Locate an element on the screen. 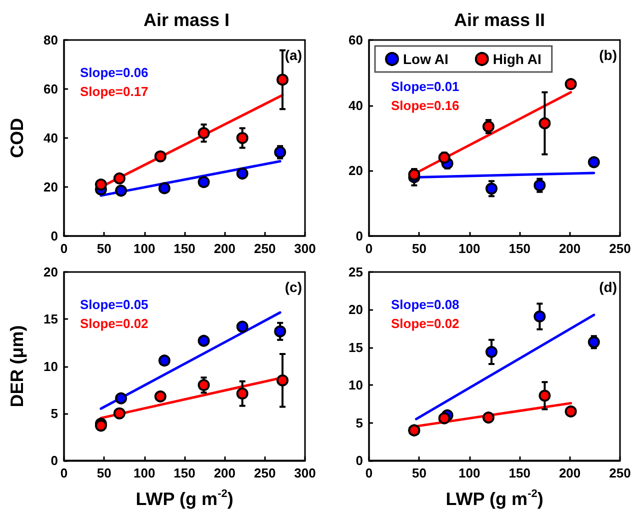 Image resolution: width=643 pixels, height=513 pixels. y-tick-label: 80 is located at coordinates (51, 40).